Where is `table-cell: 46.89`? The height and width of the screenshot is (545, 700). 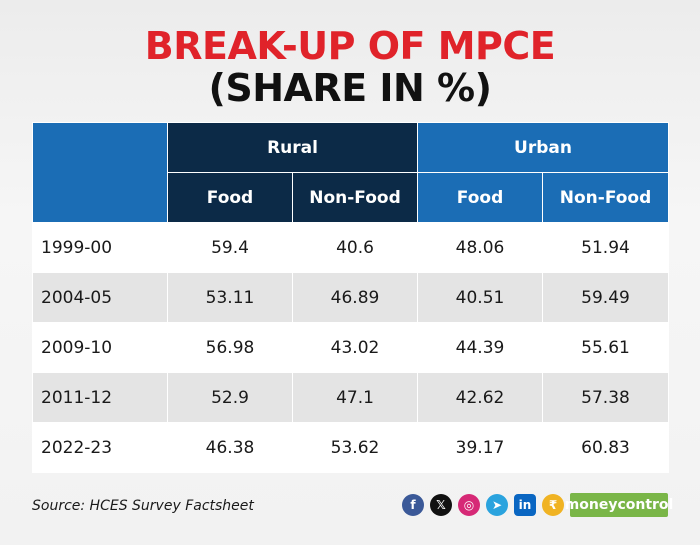
table-cell: 46.89 is located at coordinates (355, 297).